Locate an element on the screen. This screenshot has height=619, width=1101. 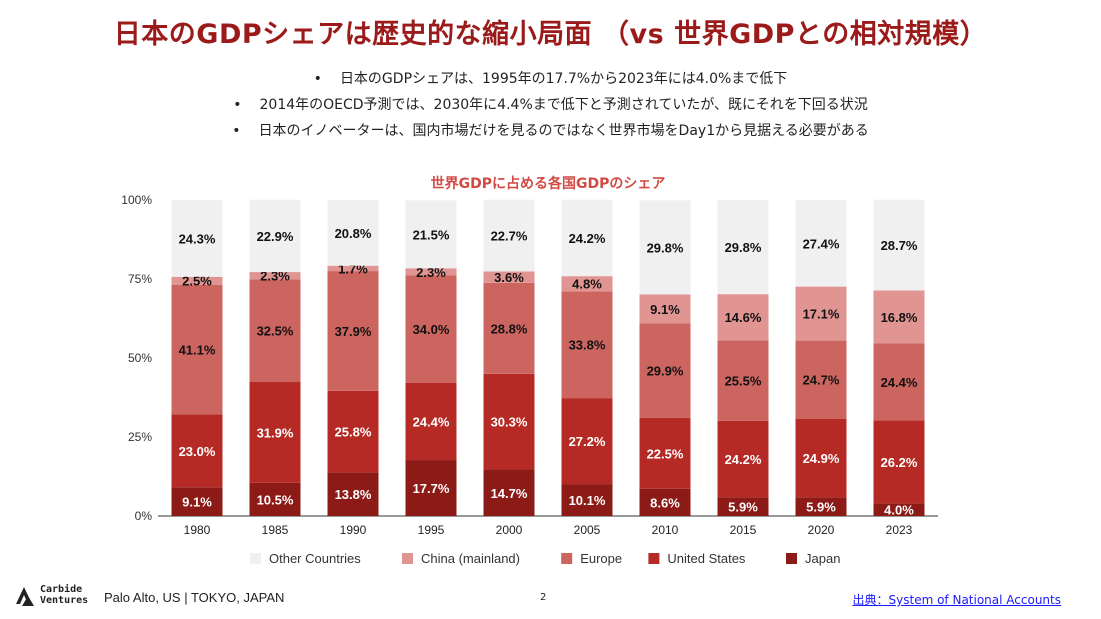
data-label: 27.2% is located at coordinates (587, 441).